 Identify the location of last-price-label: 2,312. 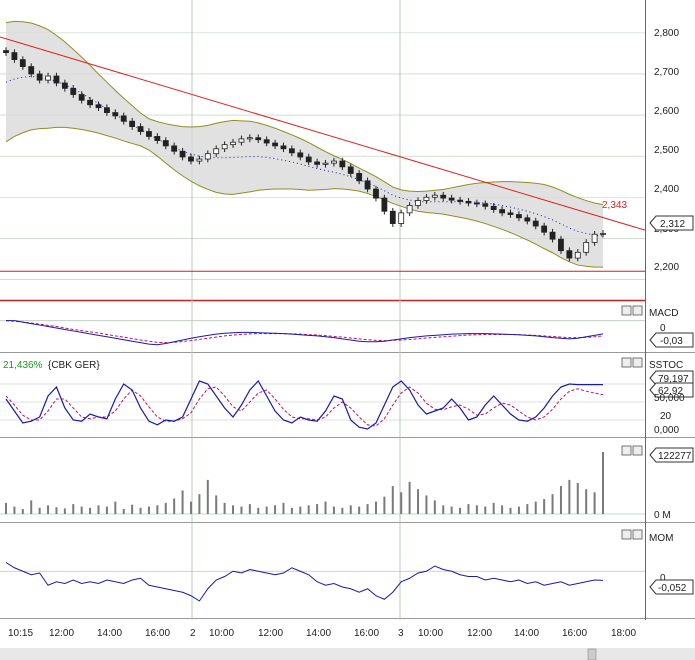
(672, 224).